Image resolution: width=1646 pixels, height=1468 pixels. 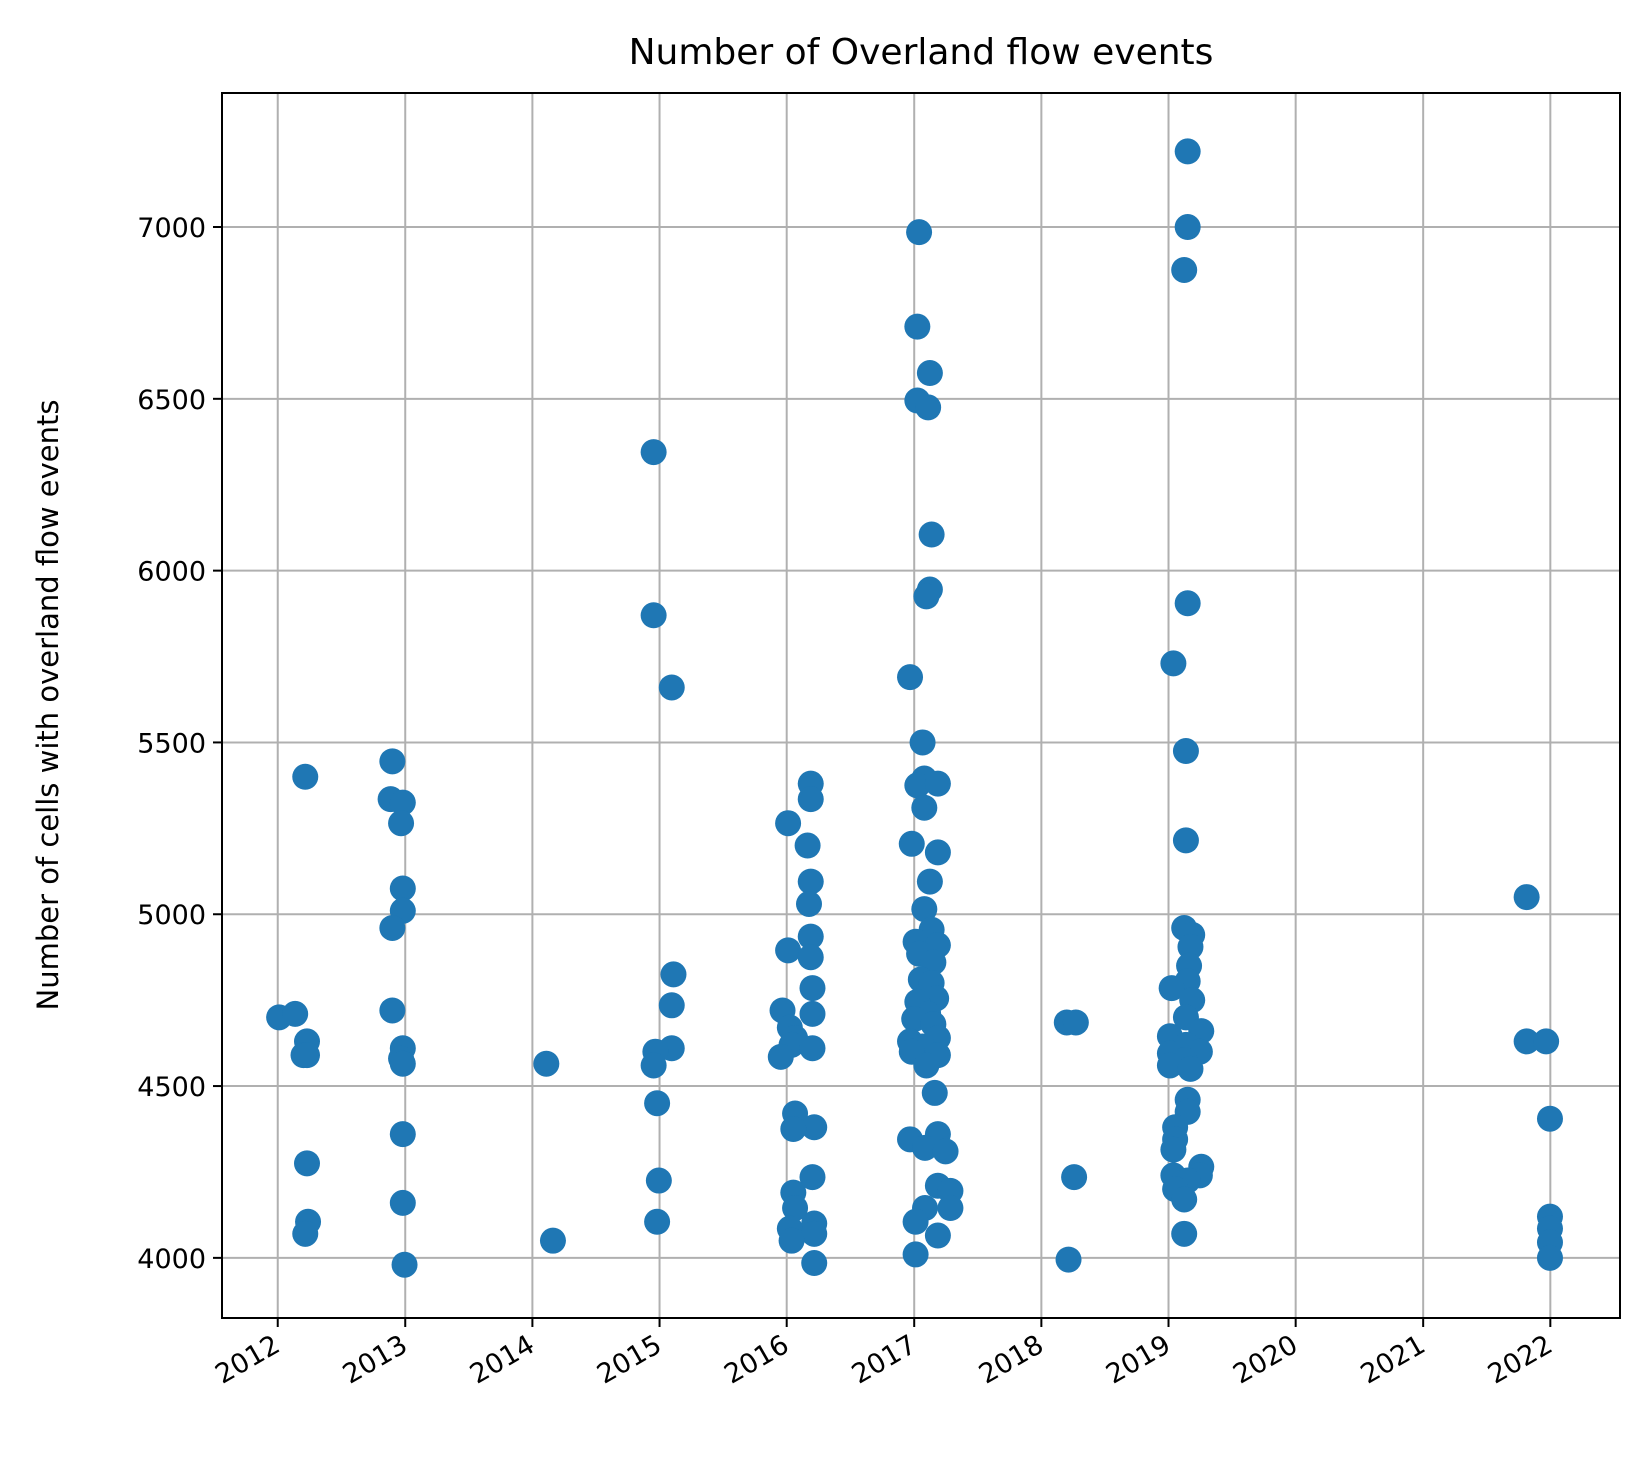 I want to click on chart-title: Number of Overland flow events, so click(x=921, y=52).